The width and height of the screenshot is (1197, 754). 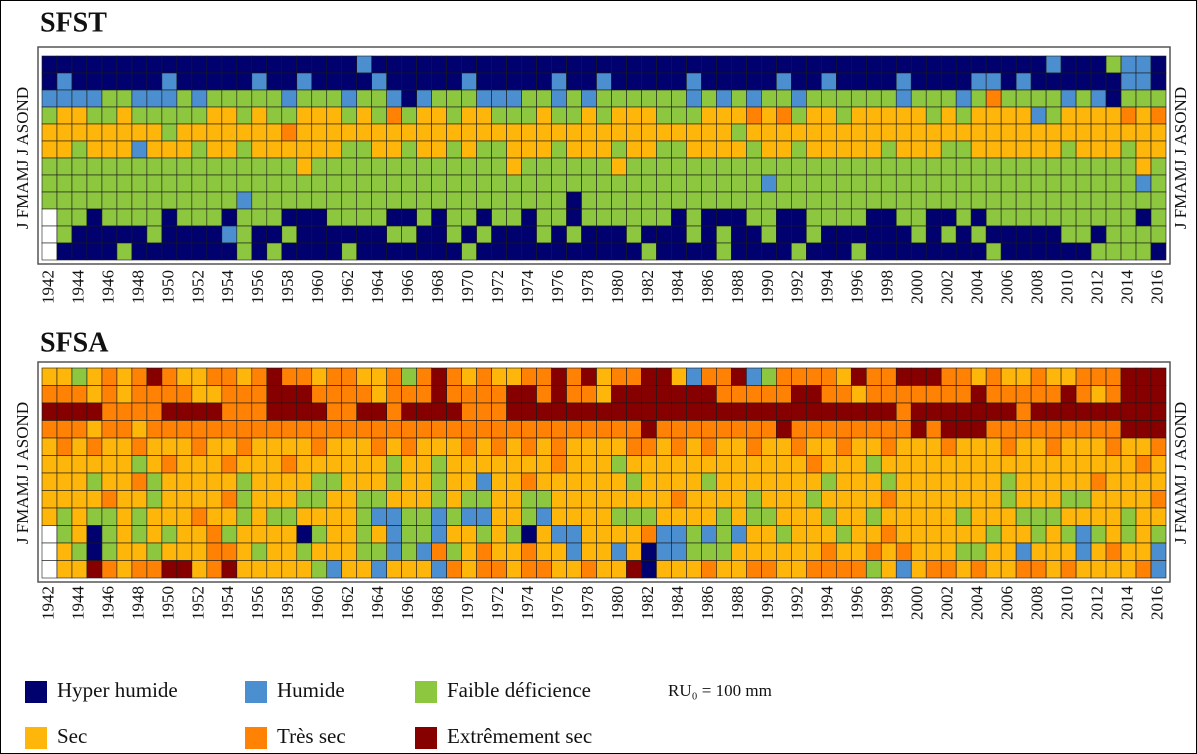 What do you see at coordinates (887, 603) in the screenshot?
I see `x-tick-label: 1998` at bounding box center [887, 603].